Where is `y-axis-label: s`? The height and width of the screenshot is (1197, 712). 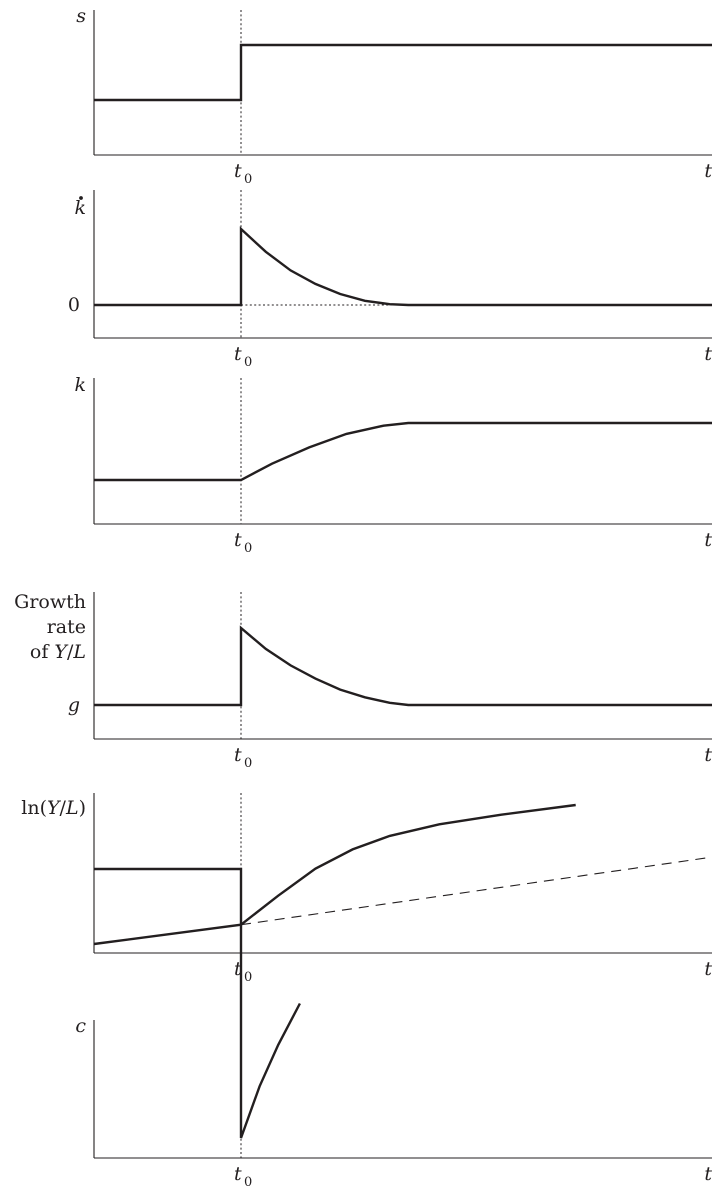
y-axis-label: s is located at coordinates (81, 16).